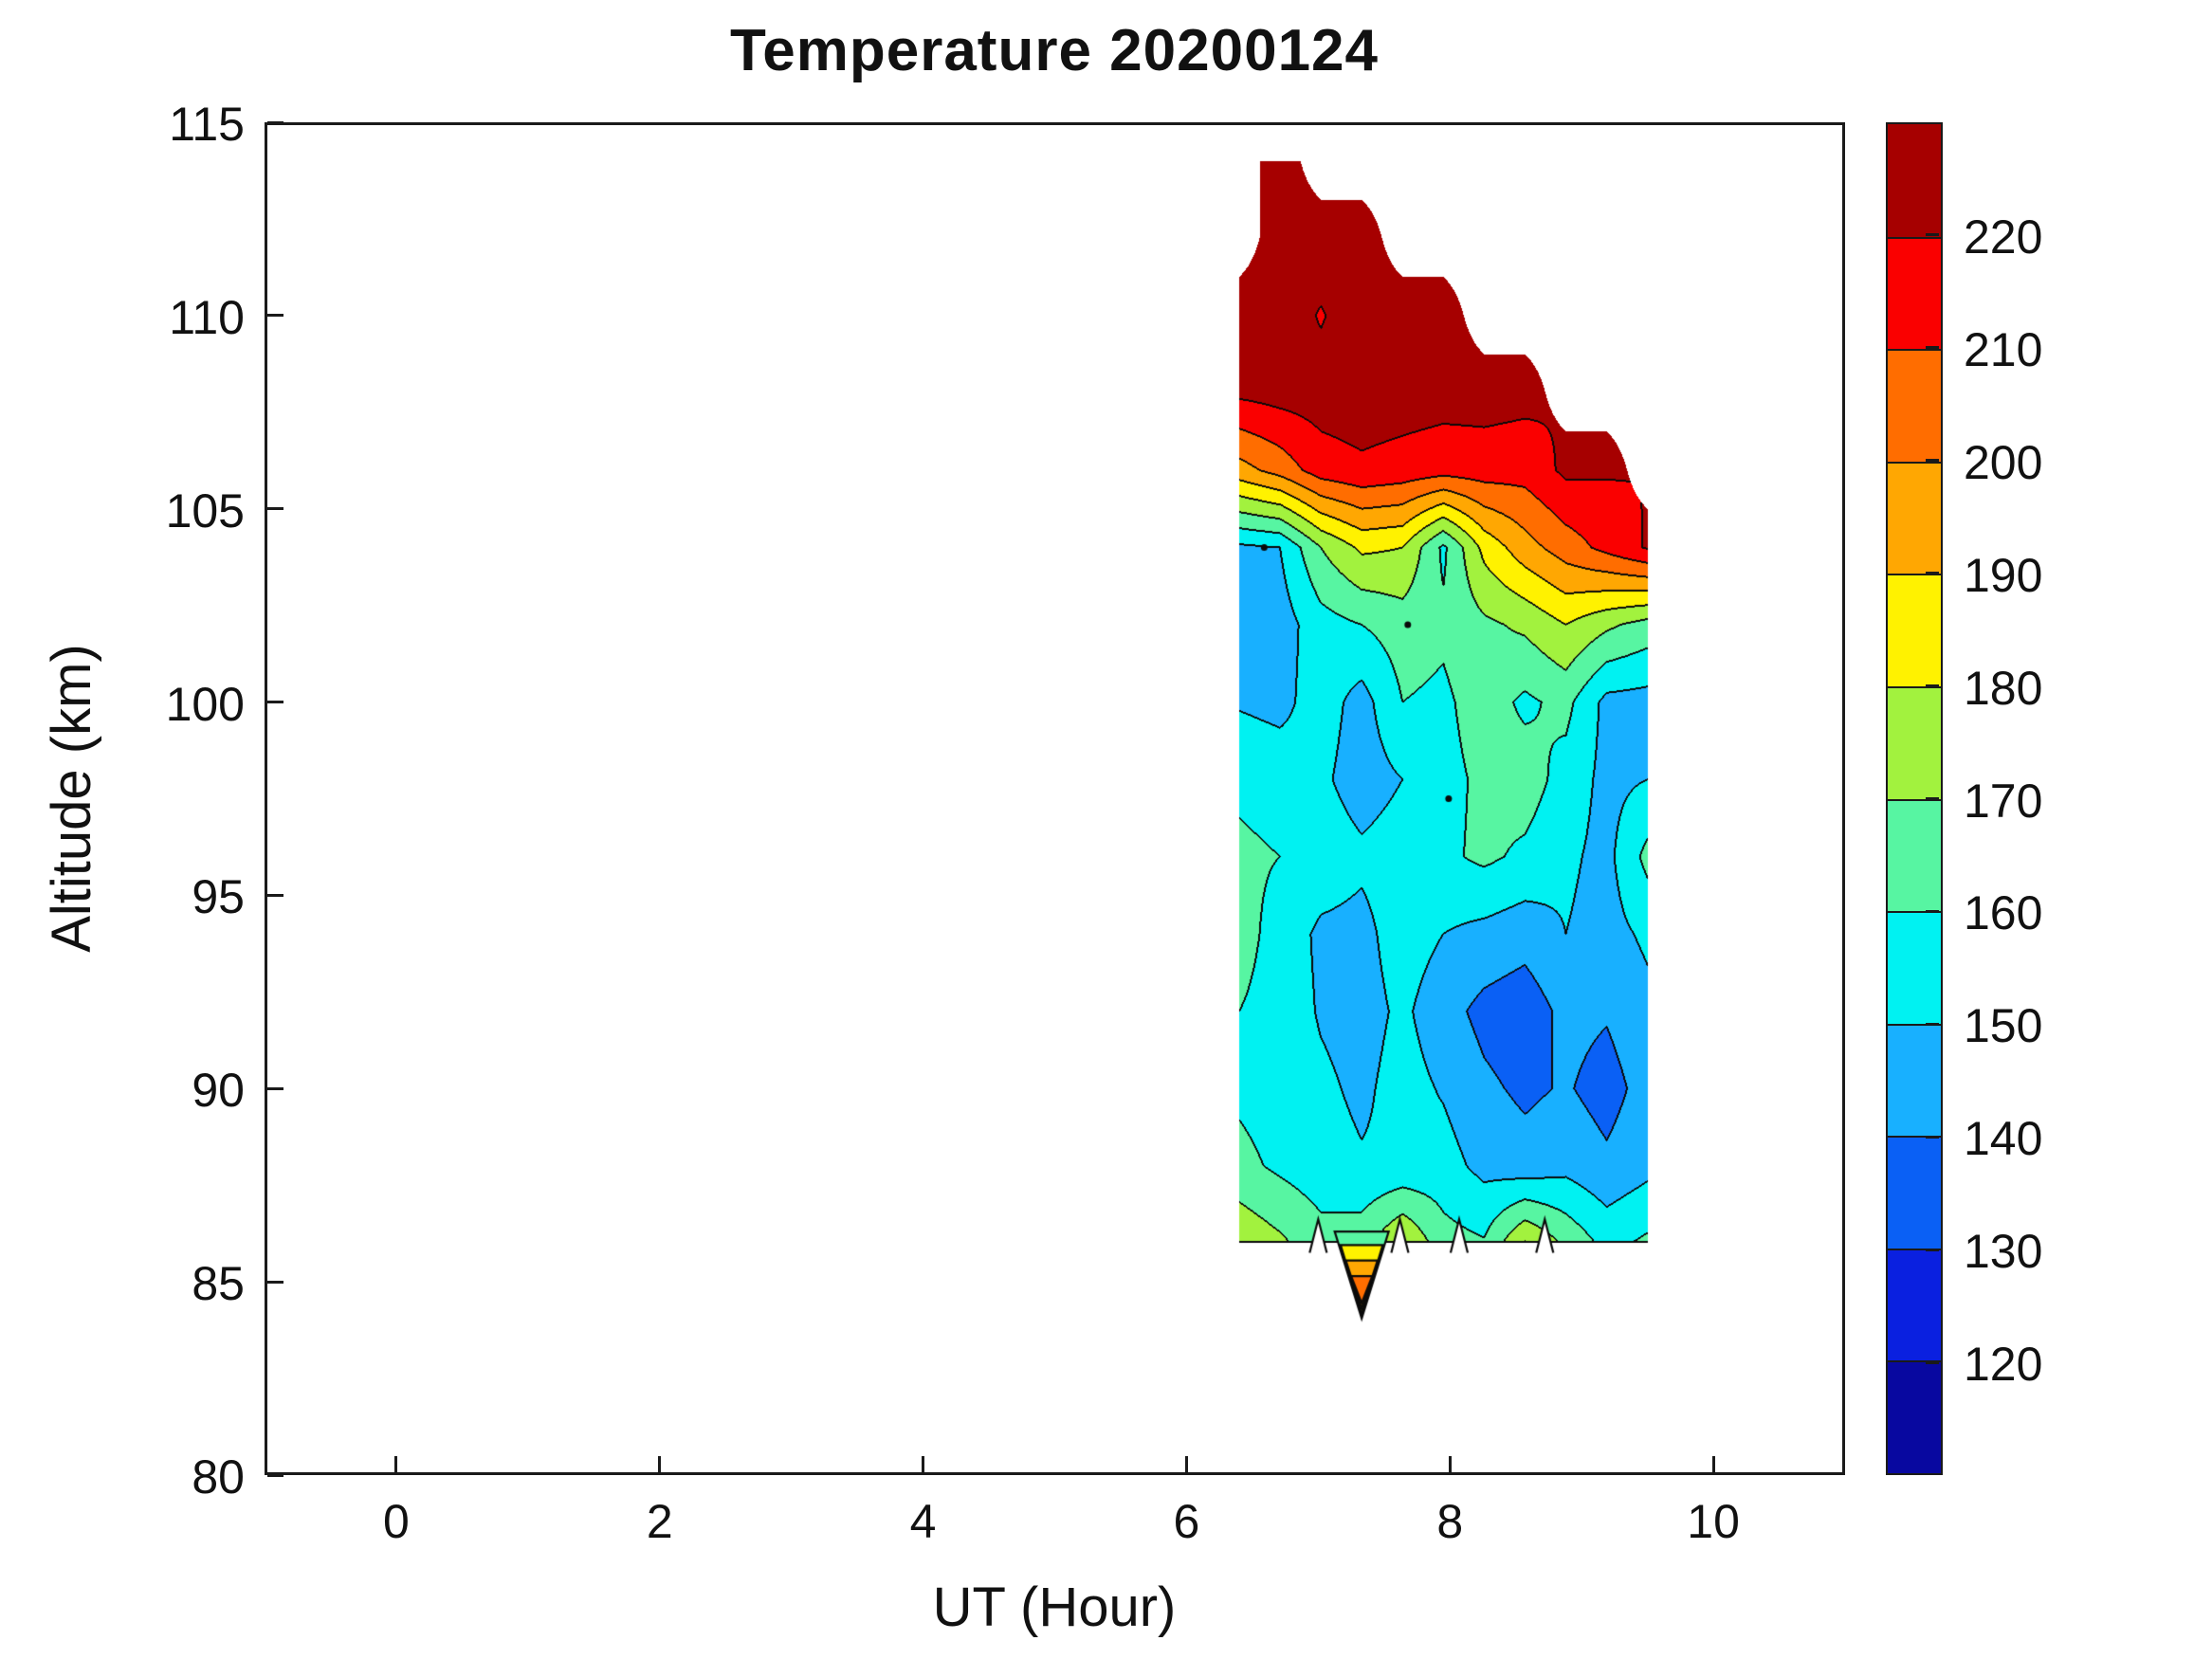 The width and height of the screenshot is (2212, 1659). I want to click on y-tick-label: 110, so click(207, 317).